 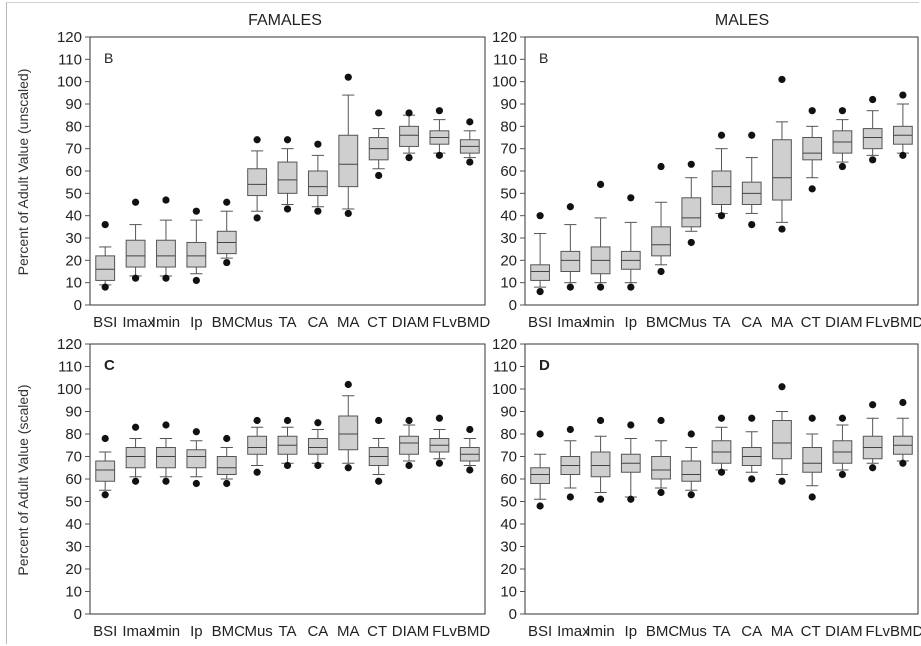 I want to click on box-CA, so click(x=317, y=177).